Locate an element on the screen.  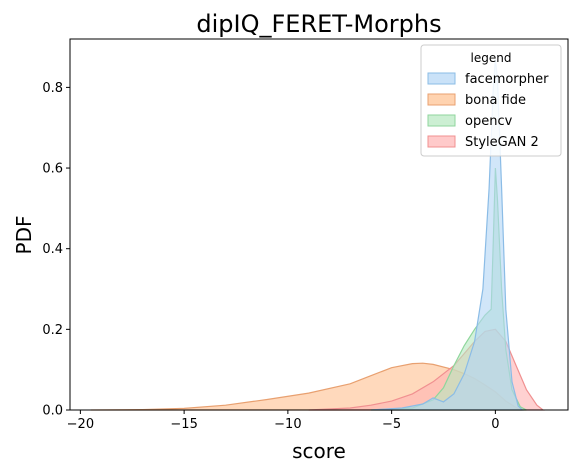
y-tick-label: 0.2 is located at coordinates (52, 330).